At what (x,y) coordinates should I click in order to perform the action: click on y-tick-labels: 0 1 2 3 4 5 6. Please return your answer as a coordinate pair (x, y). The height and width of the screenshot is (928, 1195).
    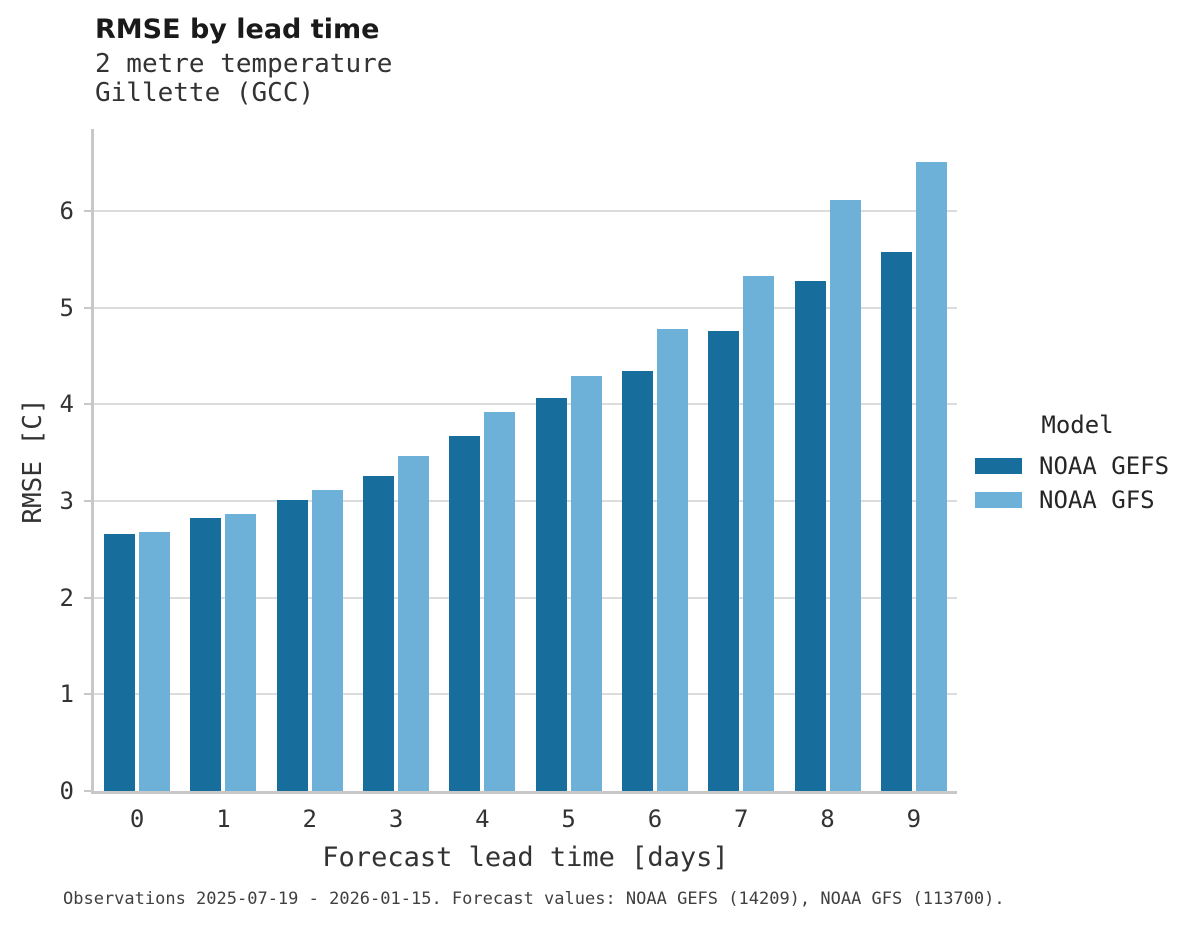
    Looking at the image, I should click on (37, 466).